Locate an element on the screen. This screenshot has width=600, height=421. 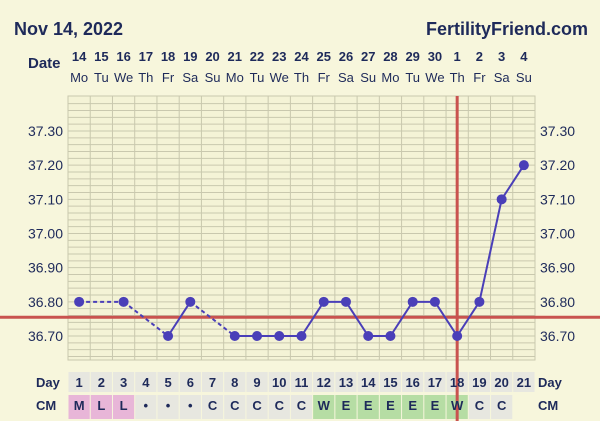
cycle-day-number: 9 is located at coordinates (256, 382).